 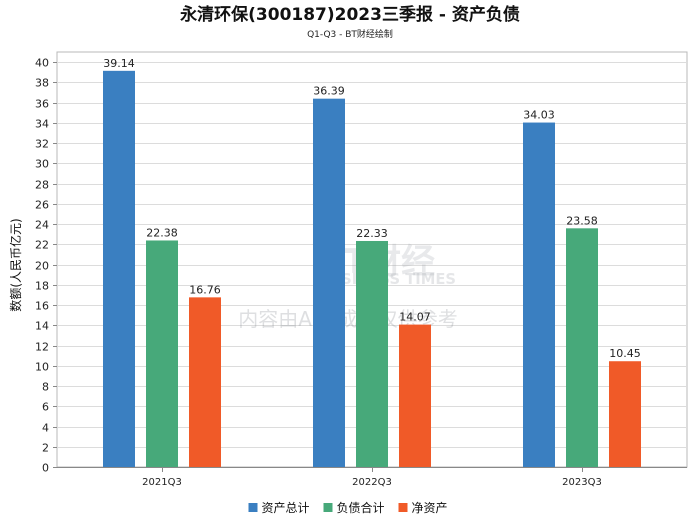 What do you see at coordinates (582, 482) in the screenshot?
I see `x-tick-label: 2023Q3` at bounding box center [582, 482].